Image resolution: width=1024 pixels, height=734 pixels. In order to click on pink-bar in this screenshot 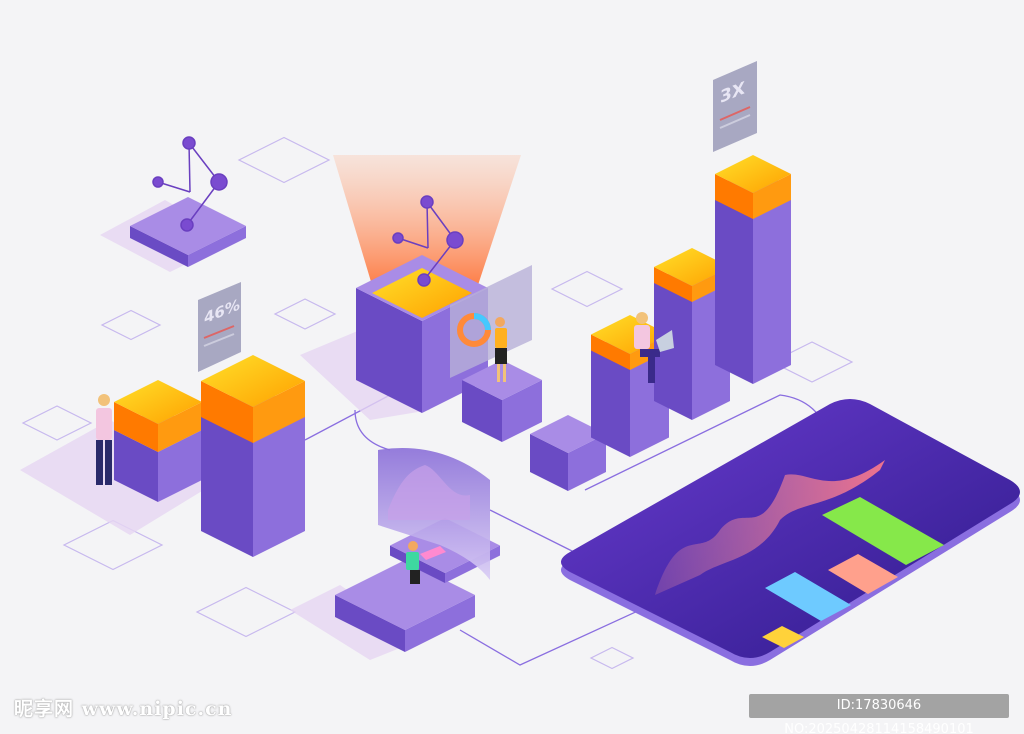, I will do `click(863, 574)`.